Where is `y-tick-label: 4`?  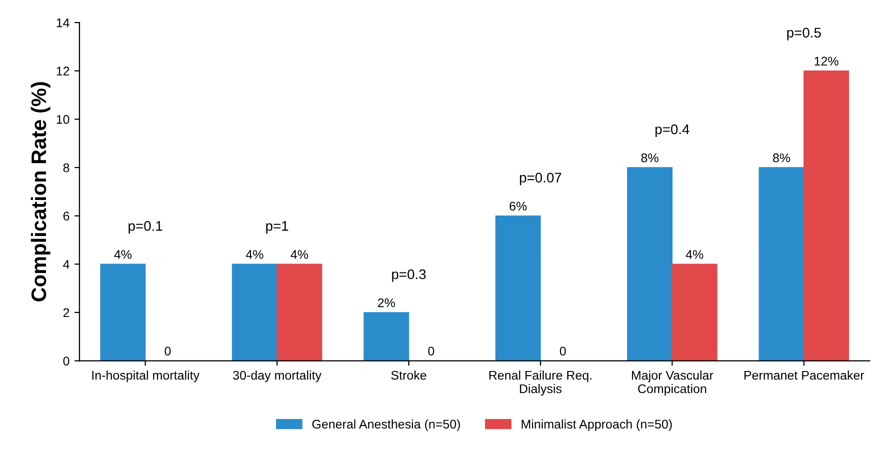 y-tick-label: 4 is located at coordinates (66, 264).